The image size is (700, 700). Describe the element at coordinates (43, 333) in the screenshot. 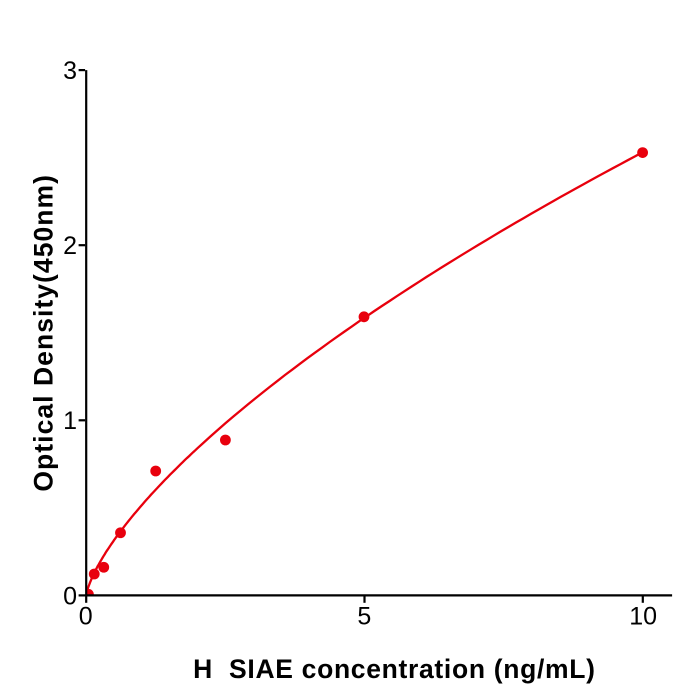

I see `svg-text: Optical Density(450nm)` at that location.